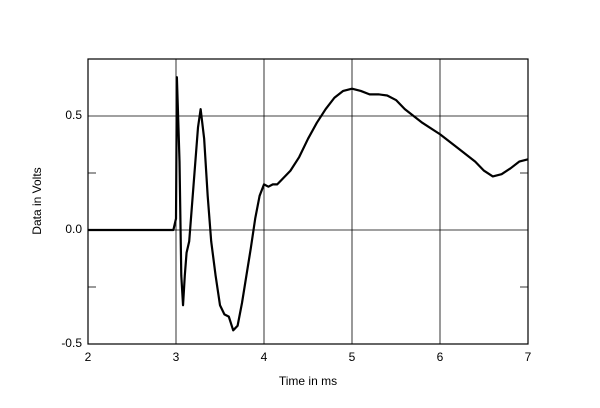 The image size is (600, 408). I want to click on x-tick-label: 7, so click(528, 357).